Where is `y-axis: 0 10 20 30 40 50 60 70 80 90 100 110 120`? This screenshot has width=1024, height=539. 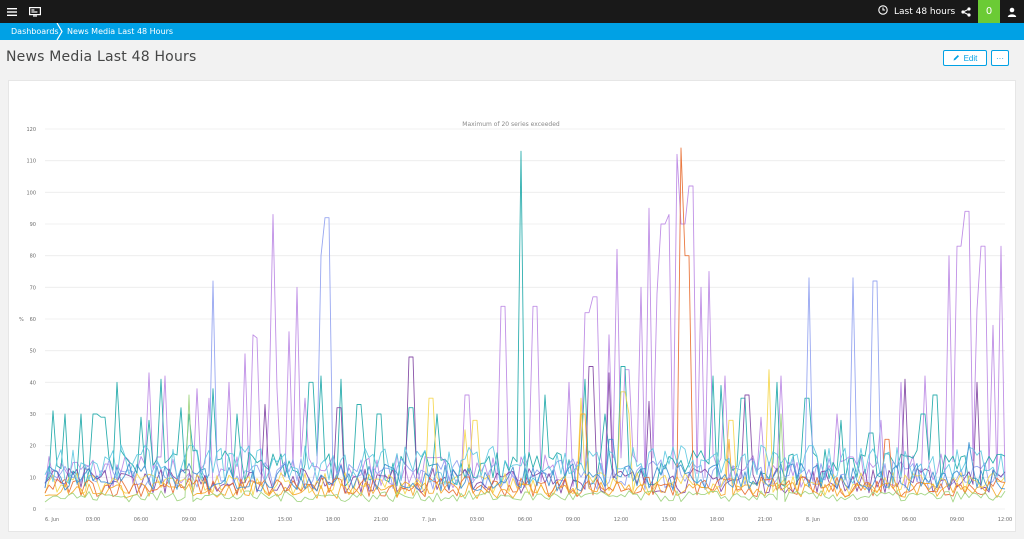 y-axis: 0 10 20 30 40 50 60 70 80 90 100 110 120 is located at coordinates (31, 320).